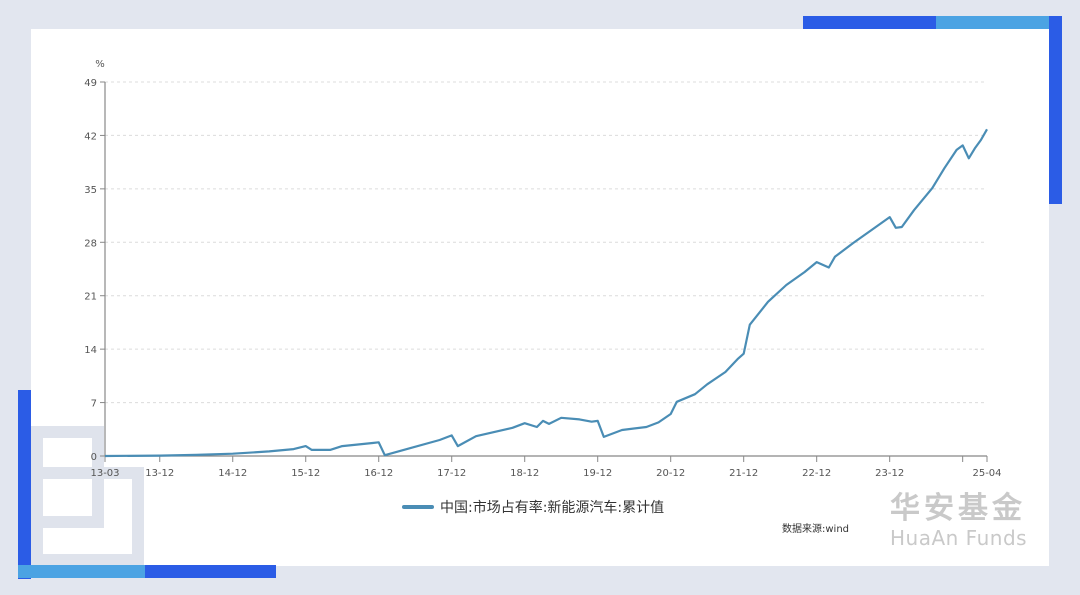  Describe the element at coordinates (816, 473) in the screenshot. I see `svg-text: 22-12` at that location.